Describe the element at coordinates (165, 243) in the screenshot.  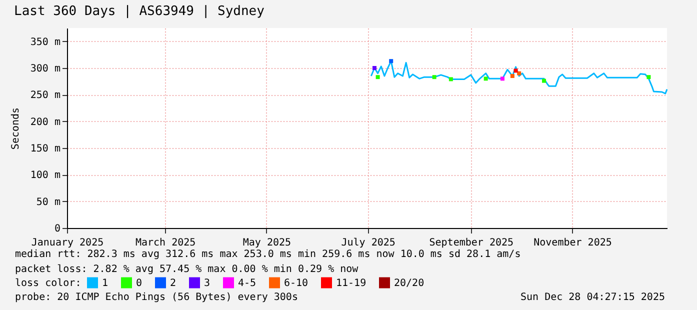
I see `x-tick-label: March 2025` at that location.